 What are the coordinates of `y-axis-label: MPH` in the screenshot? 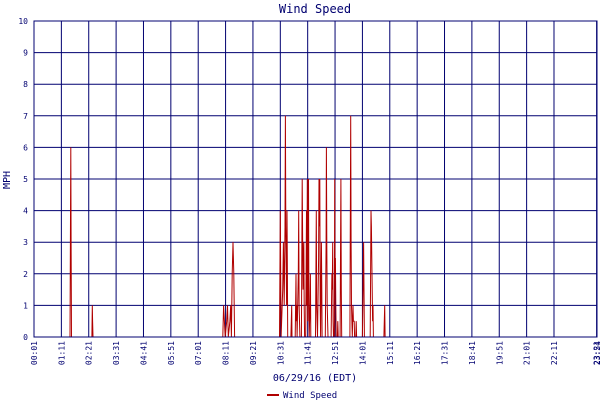 It's located at (7, 180).